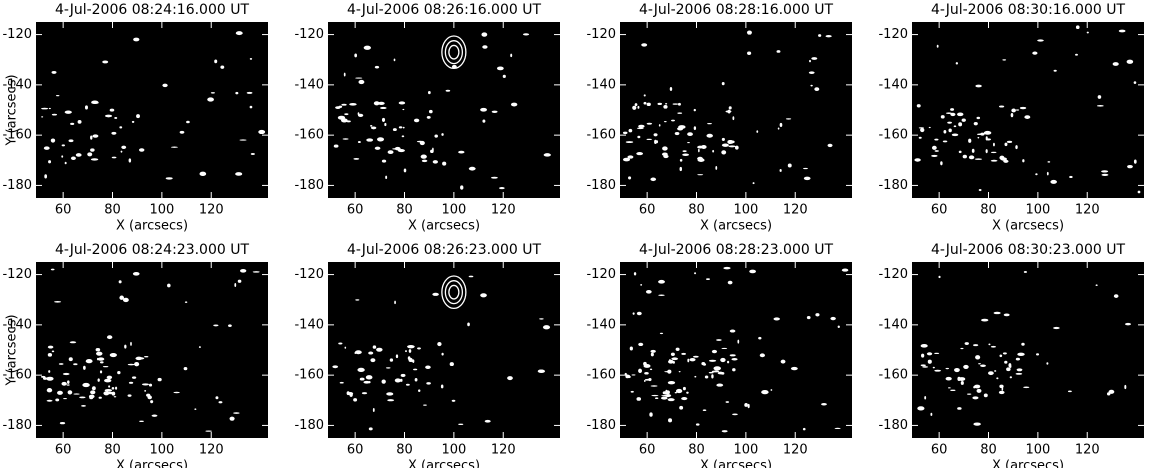  Describe the element at coordinates (601, 135) in the screenshot. I see `y-tick-label: -160` at that location.